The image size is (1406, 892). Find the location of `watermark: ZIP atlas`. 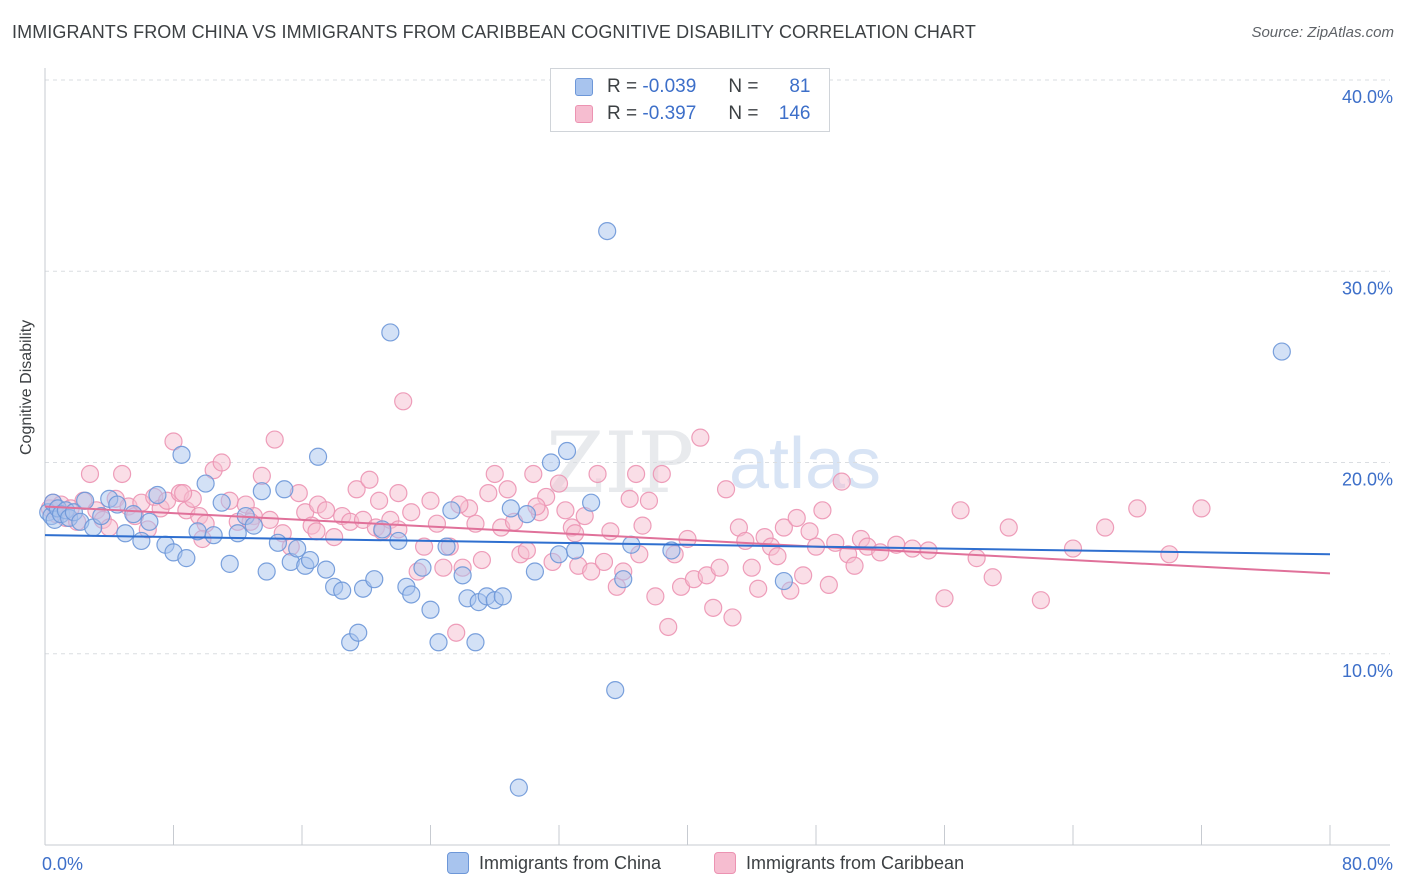

watermark: ZIP atlas is located at coordinates (713, 463).